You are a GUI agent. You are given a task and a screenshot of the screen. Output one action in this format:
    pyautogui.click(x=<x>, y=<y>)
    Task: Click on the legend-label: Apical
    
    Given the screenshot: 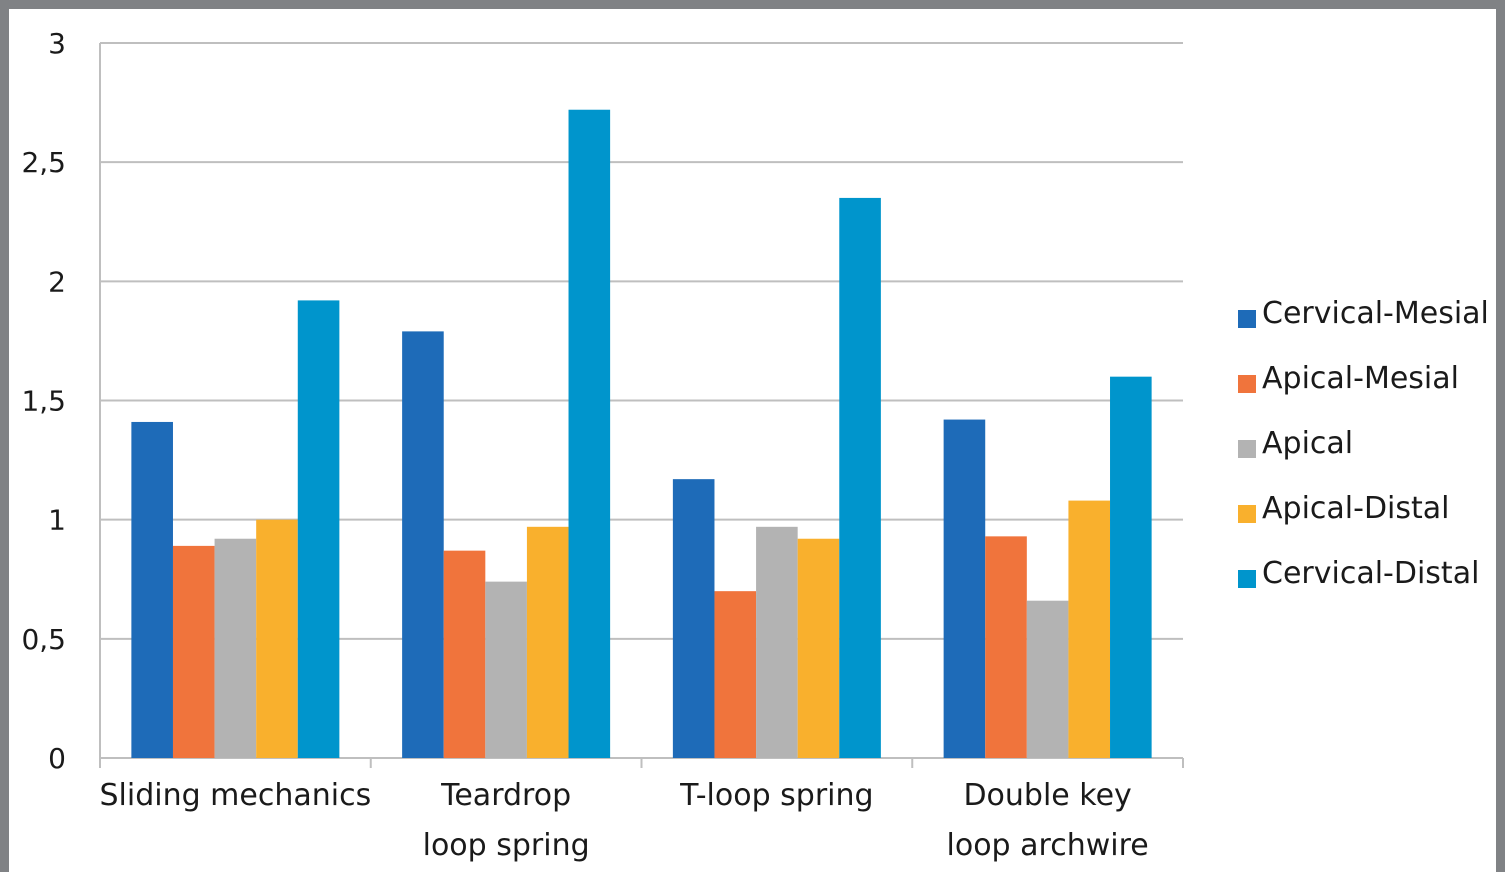 What is the action you would take?
    pyautogui.click(x=1307, y=443)
    